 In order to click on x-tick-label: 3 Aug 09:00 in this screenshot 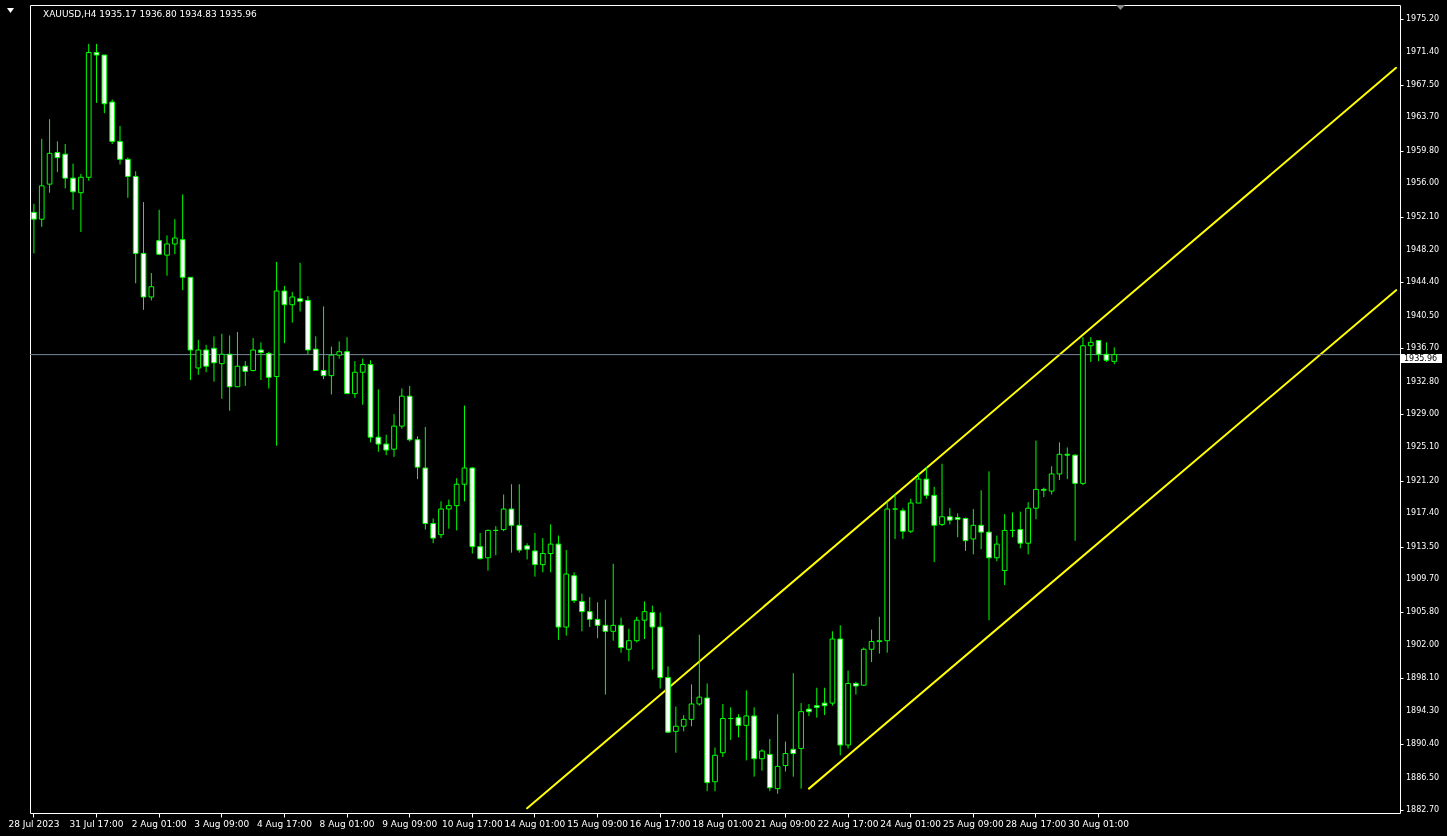, I will do `click(222, 823)`.